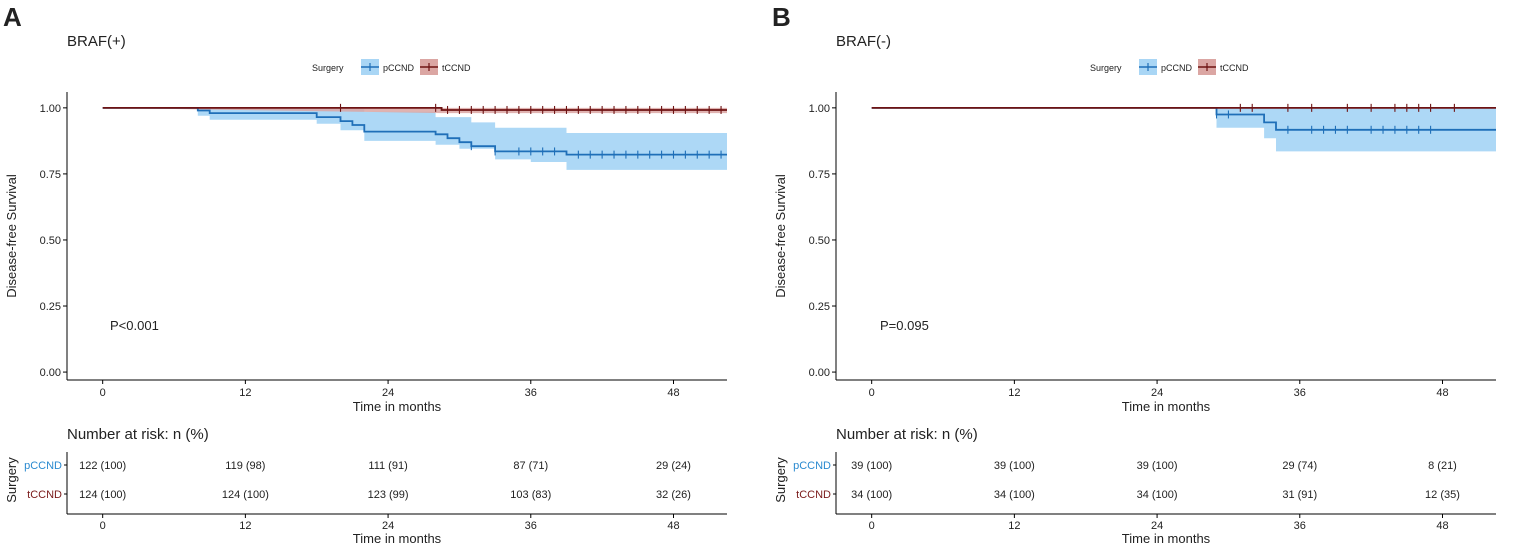 The image size is (1535, 553). I want to click on risk-cell: 123 (99), so click(388, 495).